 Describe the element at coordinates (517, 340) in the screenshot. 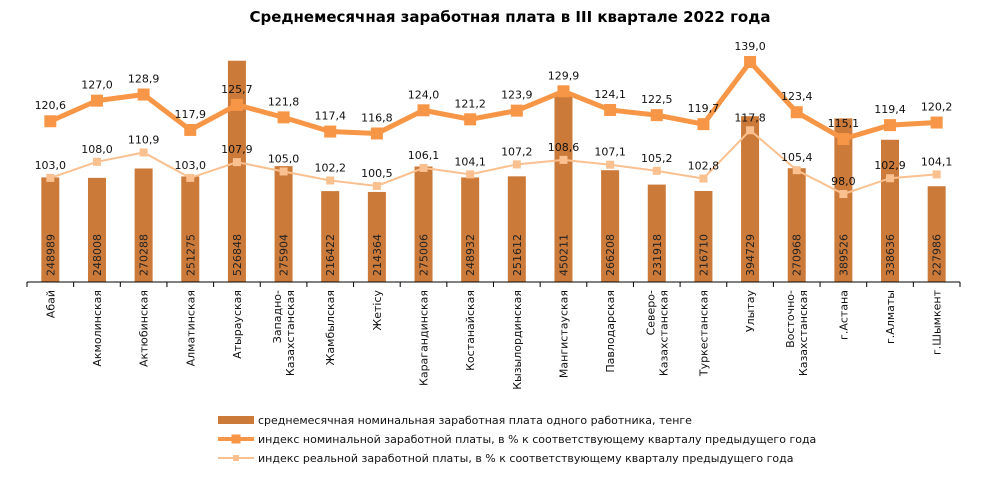

I see `x-tick-label: Кызылординская` at that location.